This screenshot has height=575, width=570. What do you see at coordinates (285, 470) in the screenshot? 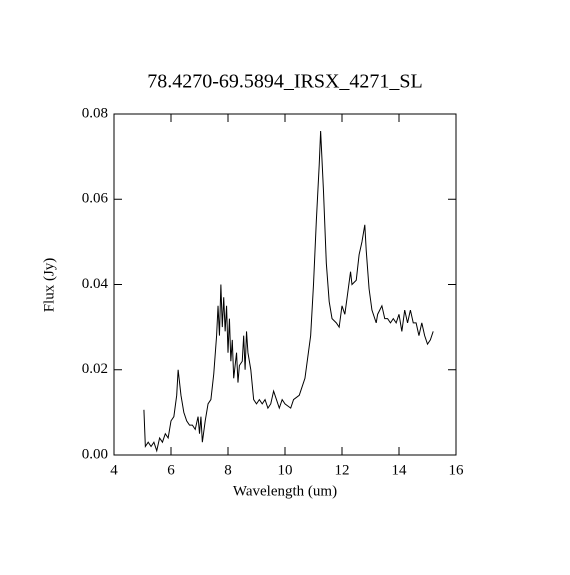
I see `x-tick-label: 10` at bounding box center [285, 470].